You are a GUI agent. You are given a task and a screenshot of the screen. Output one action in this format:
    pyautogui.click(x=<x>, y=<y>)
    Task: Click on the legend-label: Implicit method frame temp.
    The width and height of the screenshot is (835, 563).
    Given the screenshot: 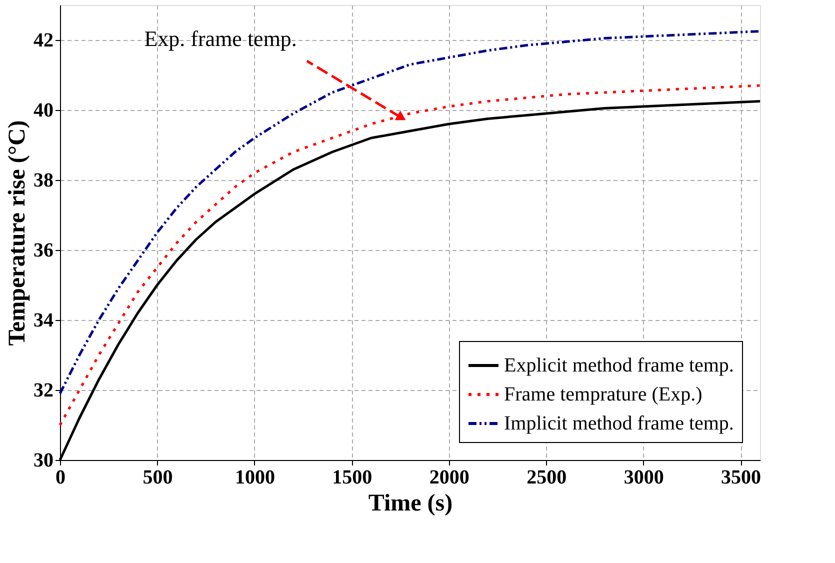 What is the action you would take?
    pyautogui.click(x=619, y=423)
    